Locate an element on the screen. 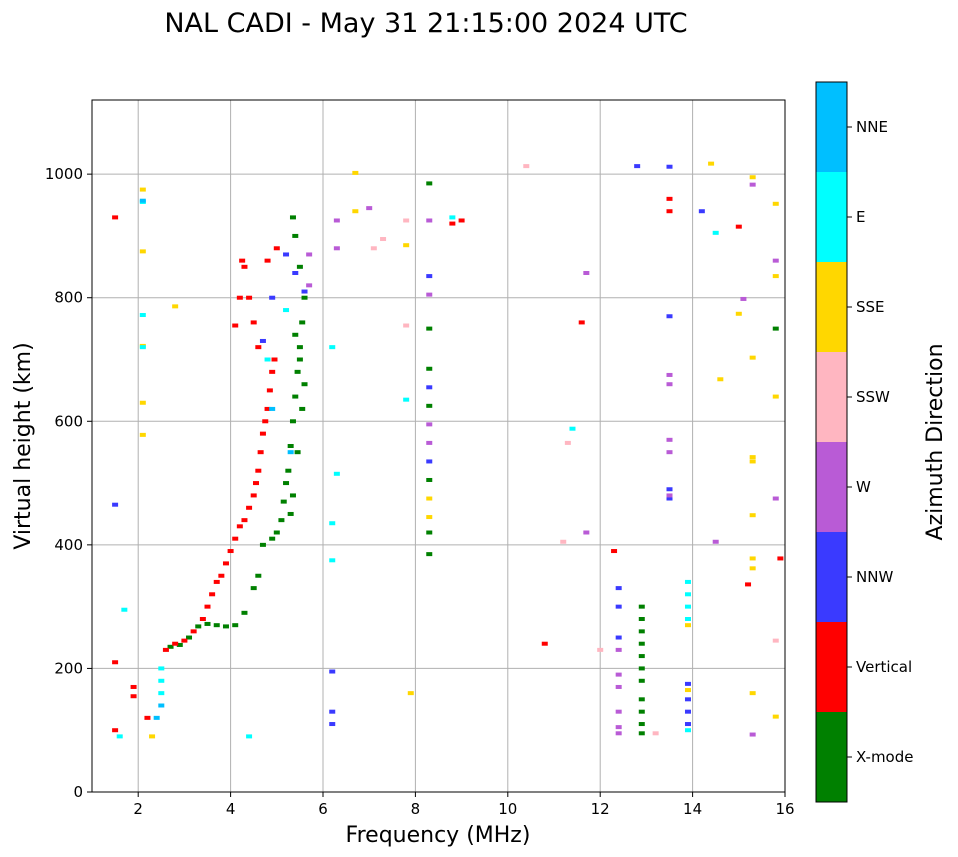  x-tick-label: 8 is located at coordinates (416, 809).